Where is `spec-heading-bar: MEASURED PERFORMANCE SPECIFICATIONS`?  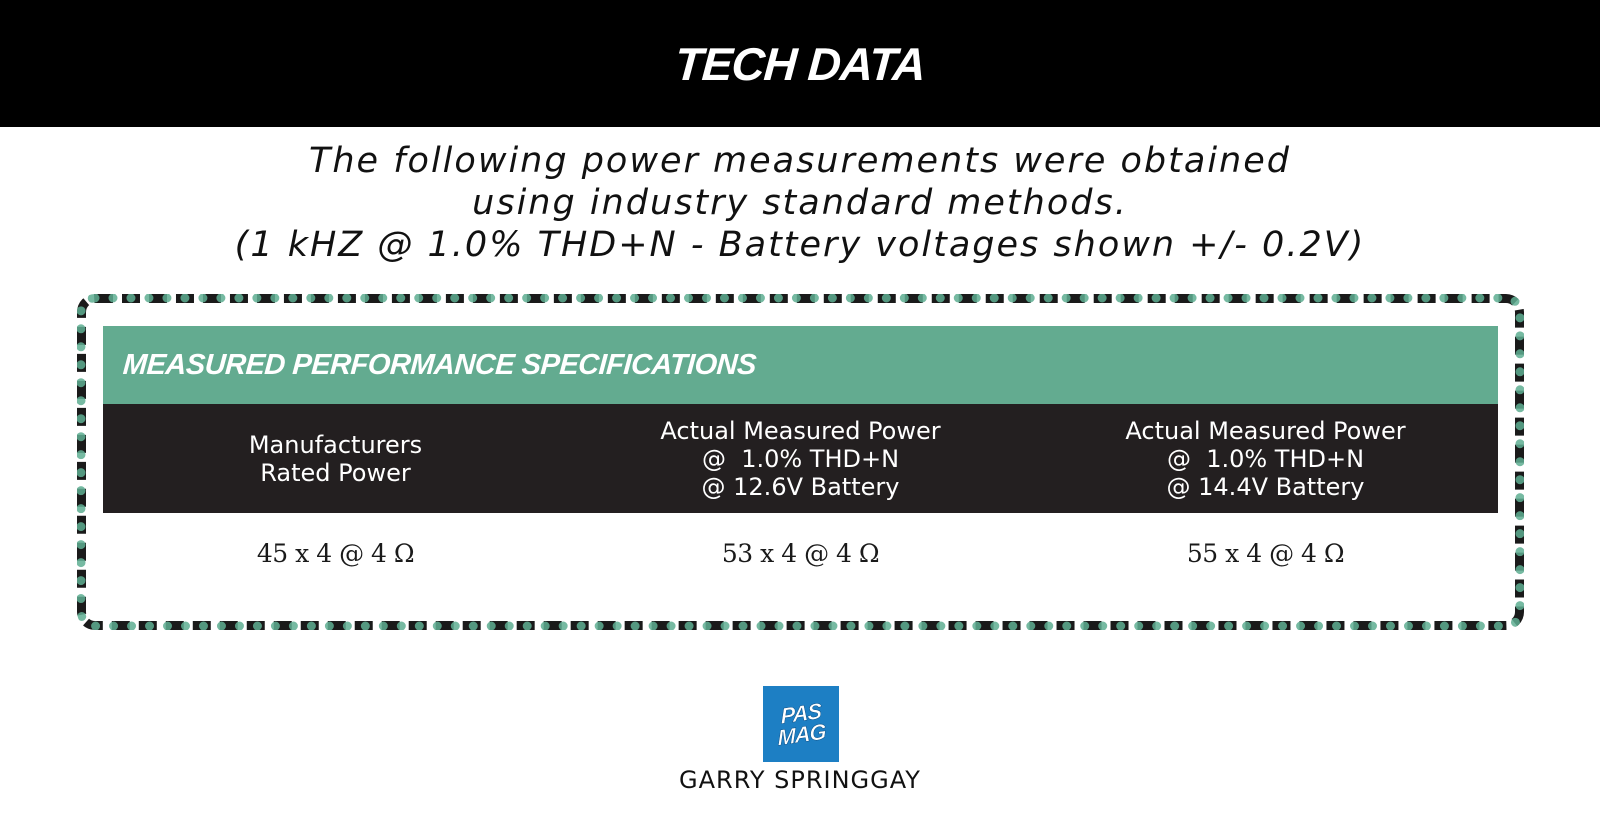 spec-heading-bar: MEASURED PERFORMANCE SPECIFICATIONS is located at coordinates (800, 365).